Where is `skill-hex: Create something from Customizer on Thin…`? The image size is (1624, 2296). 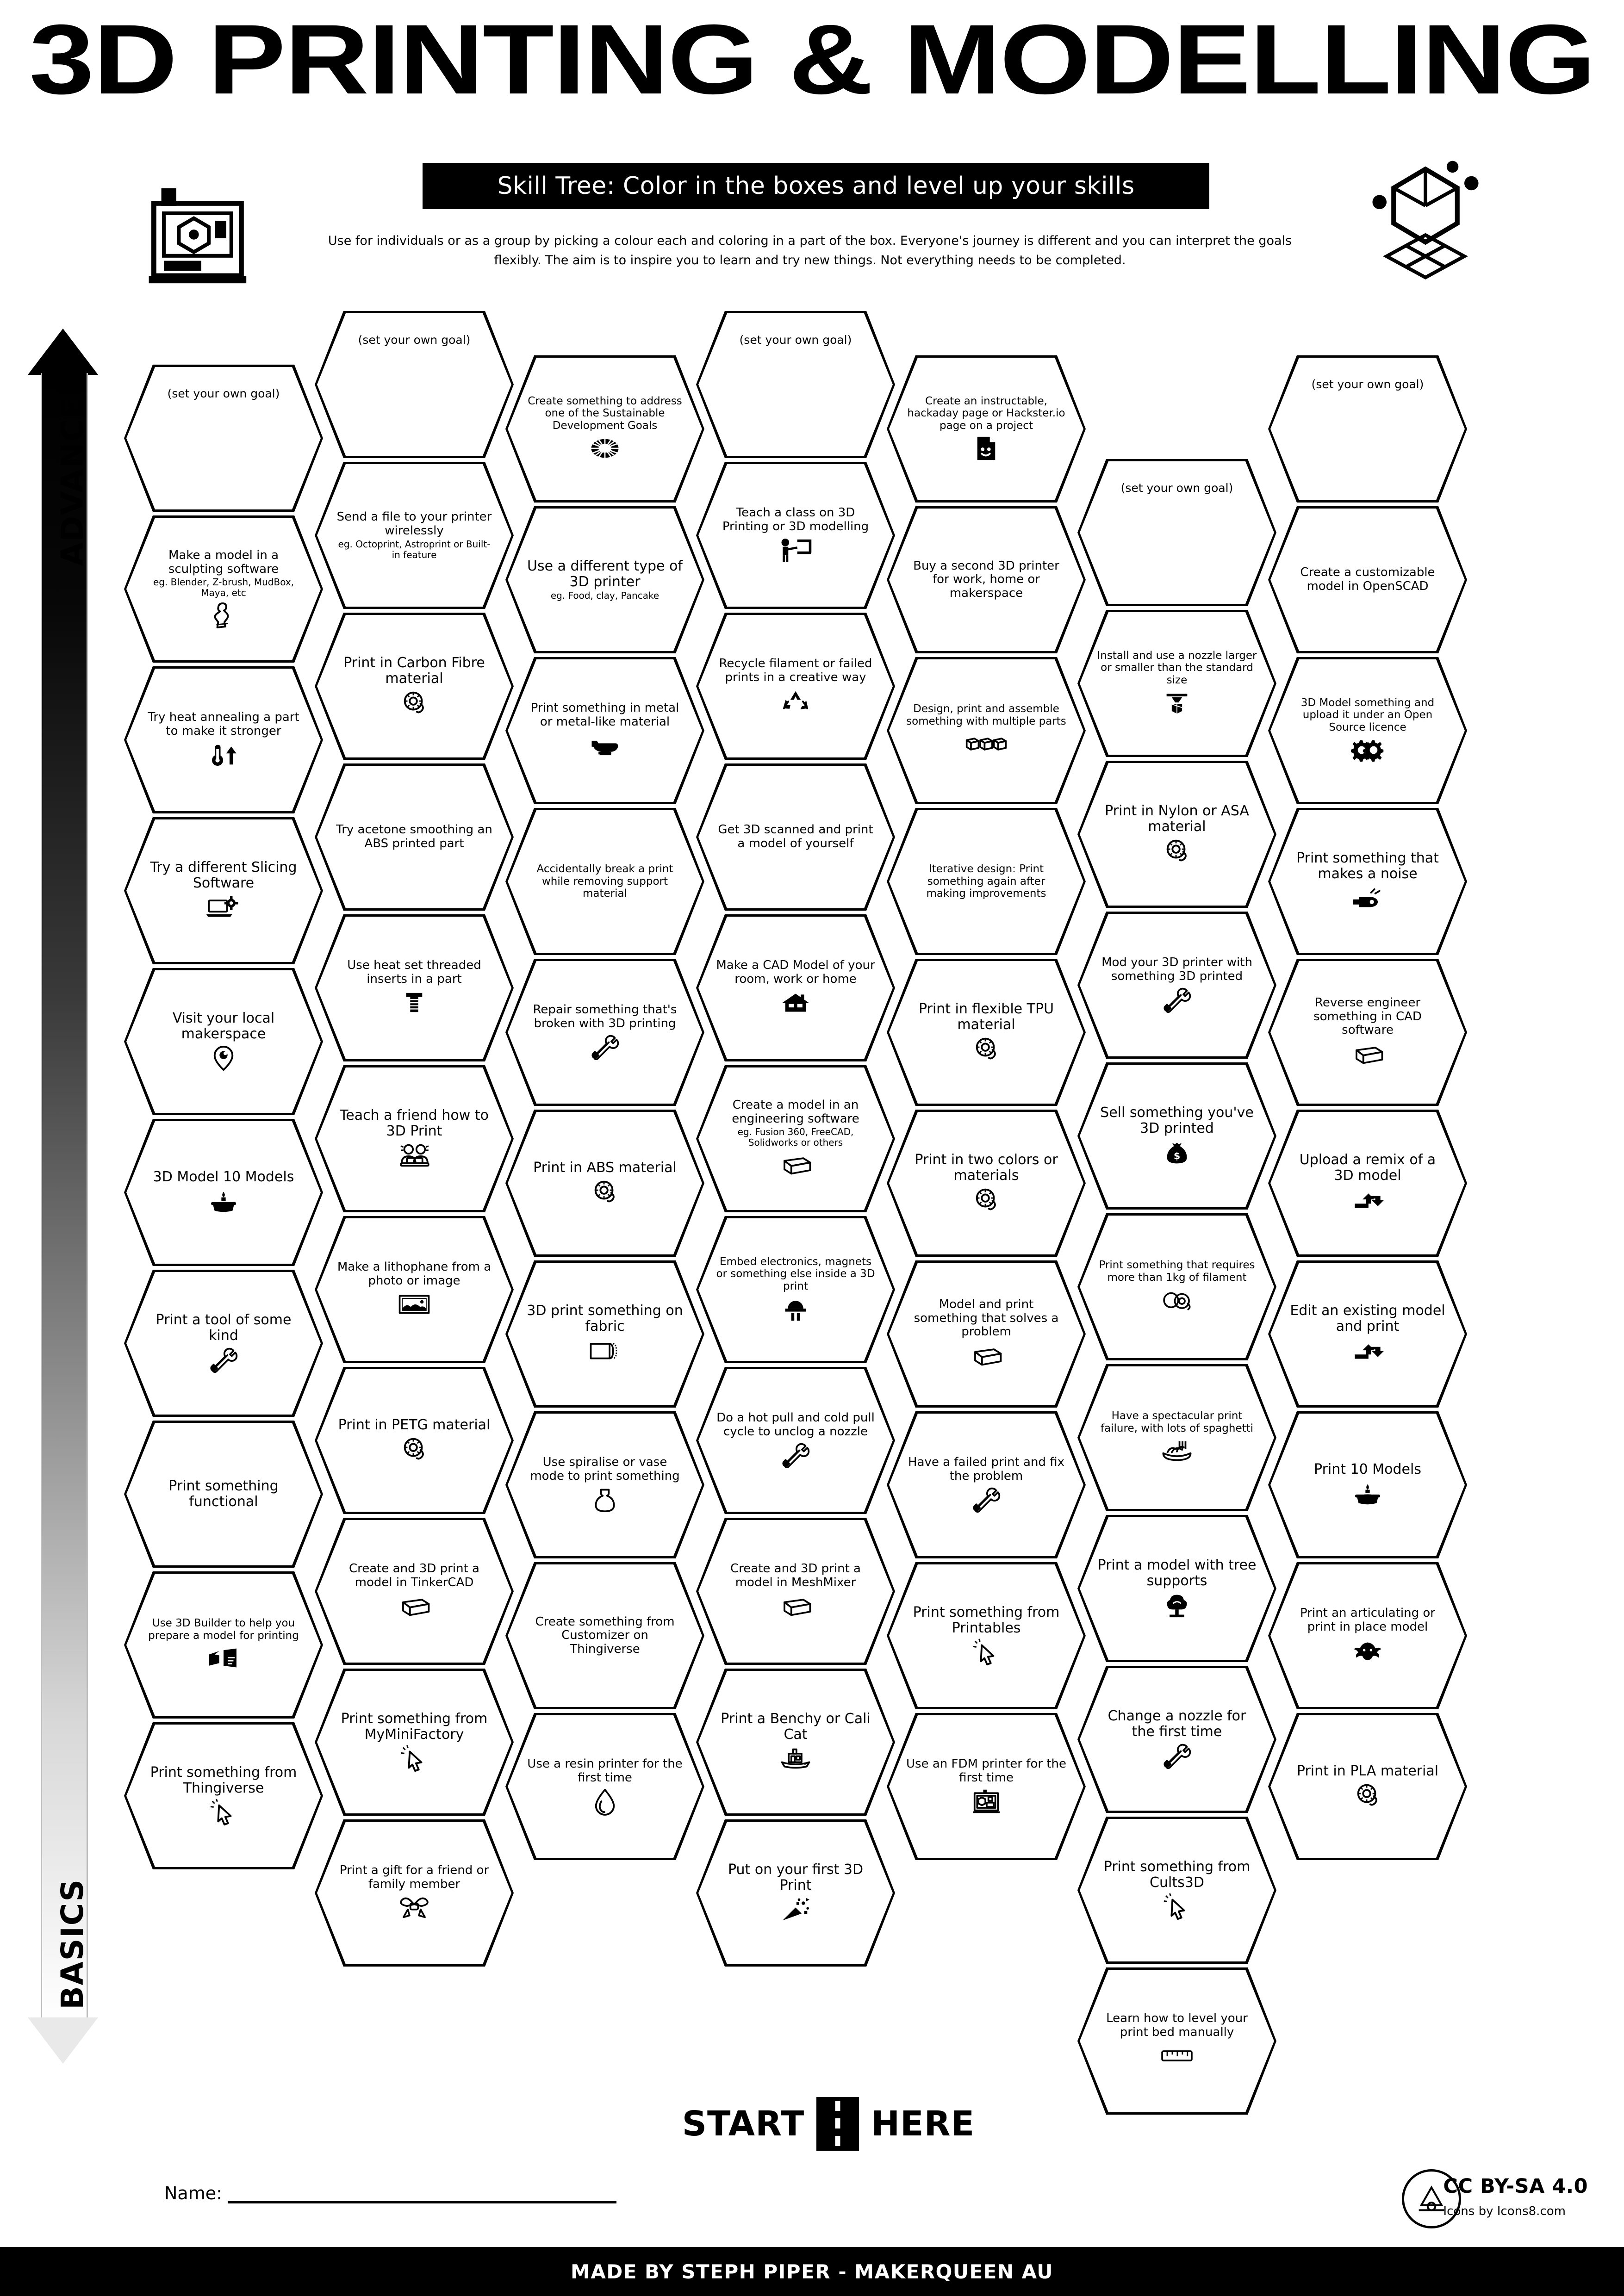 skill-hex: Create something from Customizer on Thin… is located at coordinates (604, 1636).